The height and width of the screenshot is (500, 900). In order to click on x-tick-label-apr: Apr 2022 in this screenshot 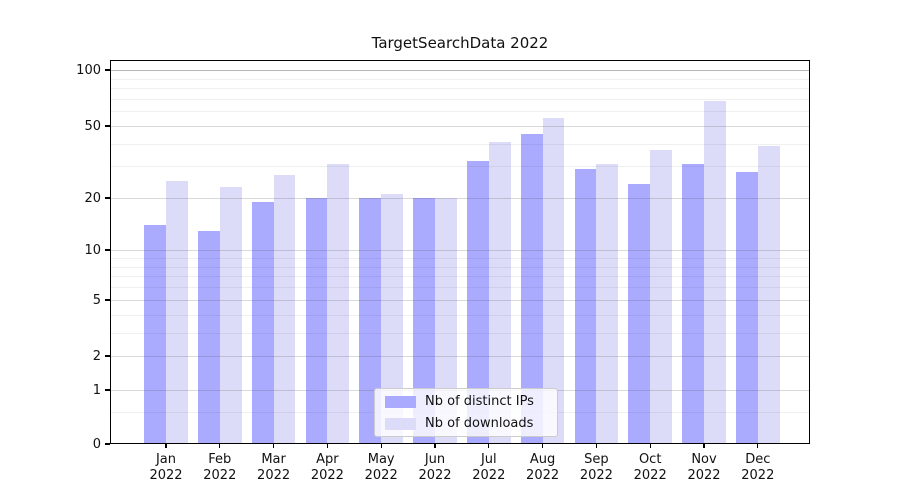, I will do `click(327, 467)`.